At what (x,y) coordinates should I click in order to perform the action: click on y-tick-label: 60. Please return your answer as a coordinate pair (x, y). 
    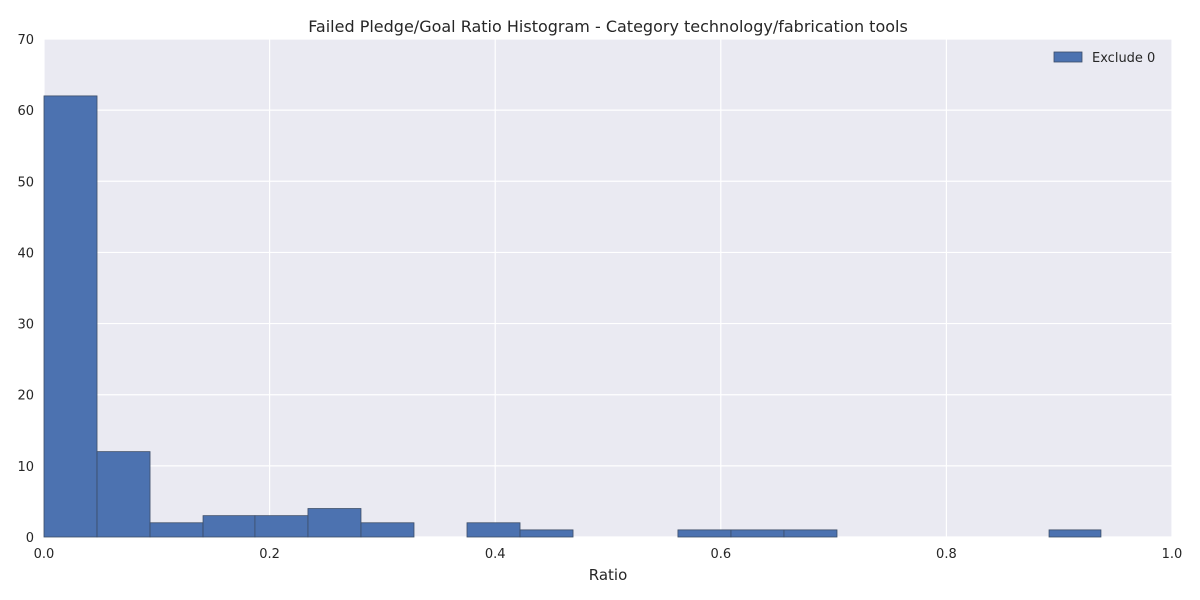
    Looking at the image, I should click on (25, 111).